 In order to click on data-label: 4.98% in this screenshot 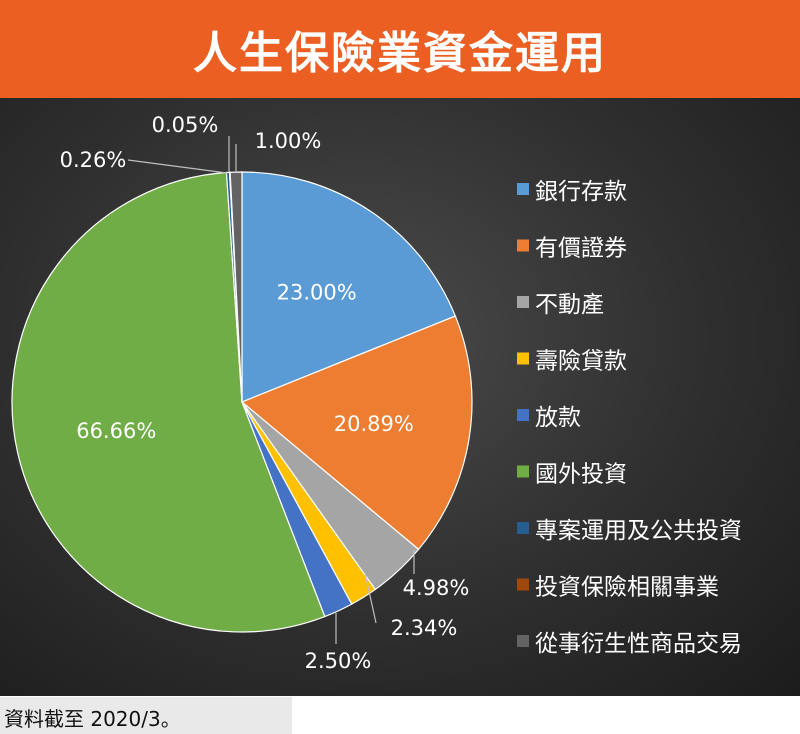, I will do `click(436, 588)`.